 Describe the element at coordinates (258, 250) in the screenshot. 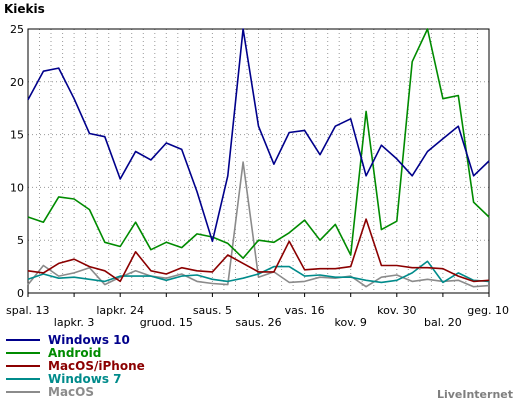

I see `series-line-macos-iphone` at that location.